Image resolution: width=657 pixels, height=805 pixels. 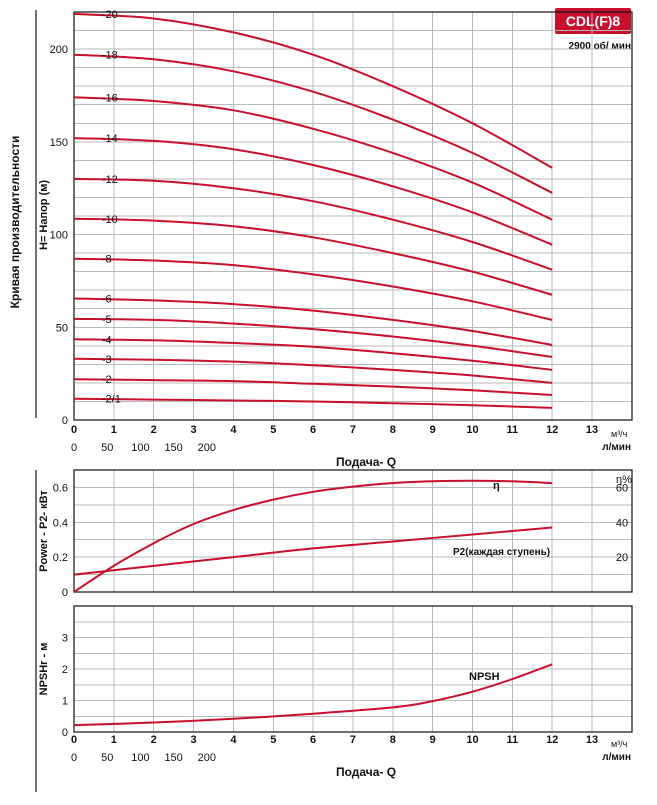 What do you see at coordinates (472, 430) in the screenshot?
I see `x-tick-label: 10` at bounding box center [472, 430].